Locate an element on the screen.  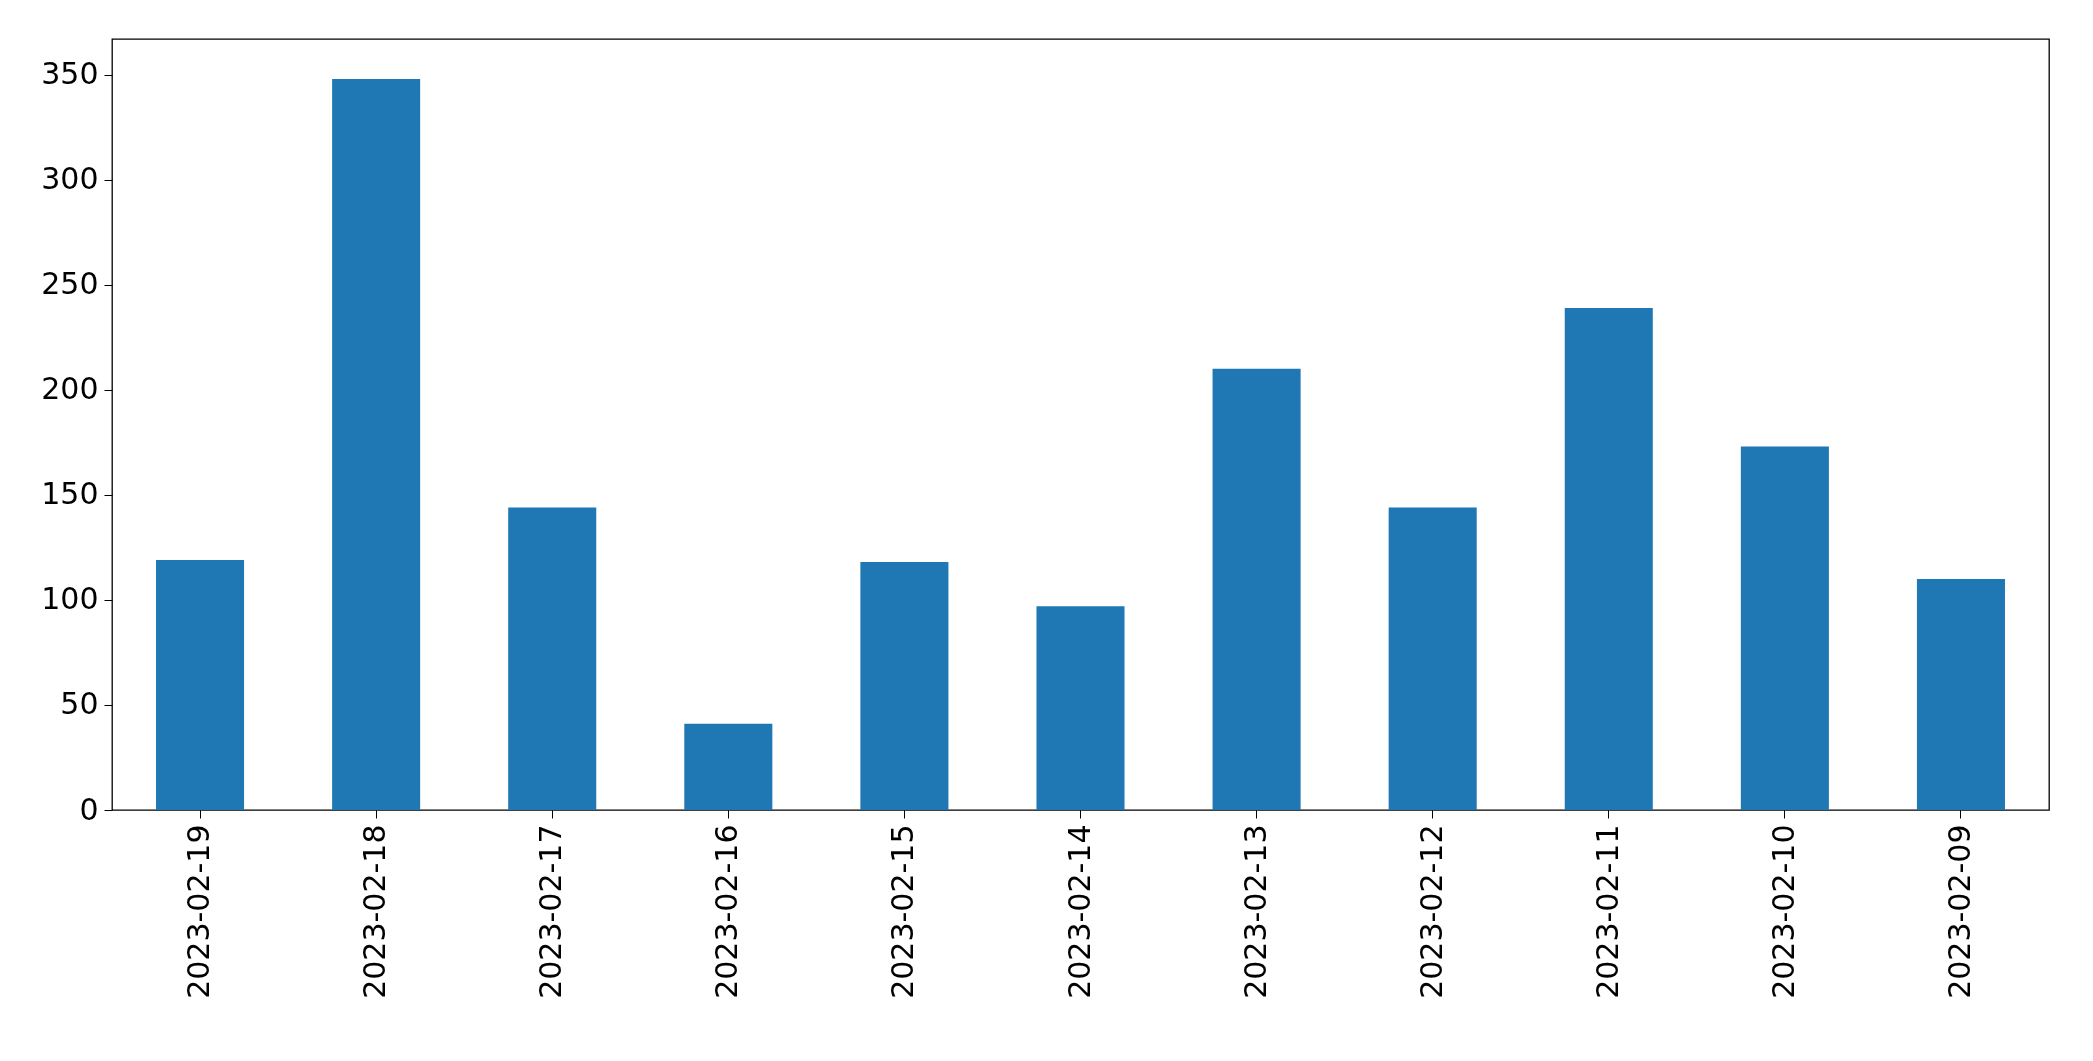
x-tick-label: 2023-02-10 is located at coordinates (1783, 911).